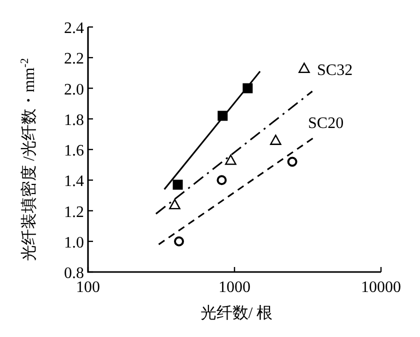 The height and width of the screenshot is (337, 420). What do you see at coordinates (74, 28) in the screenshot?
I see `y-tick-label: 2.4` at bounding box center [74, 28].